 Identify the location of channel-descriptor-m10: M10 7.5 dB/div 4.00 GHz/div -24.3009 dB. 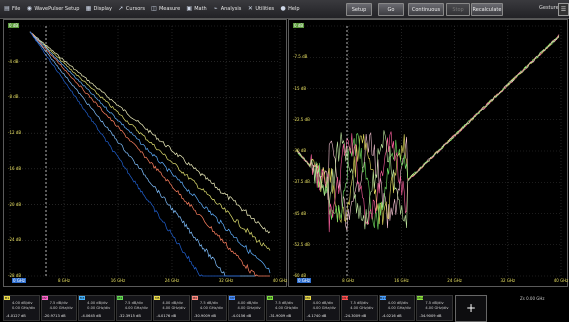
(359, 308).